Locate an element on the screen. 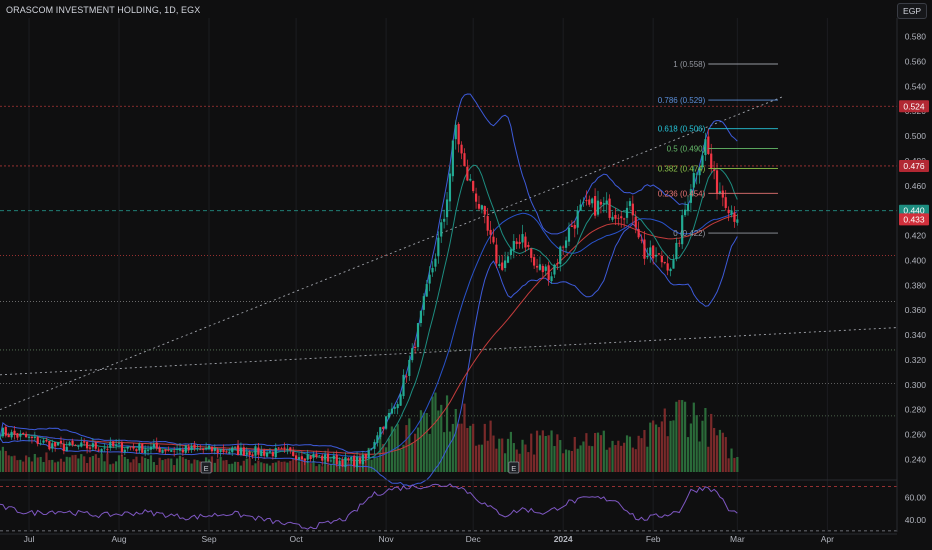 The width and height of the screenshot is (932, 550). price-badge-box is located at coordinates (914, 106).